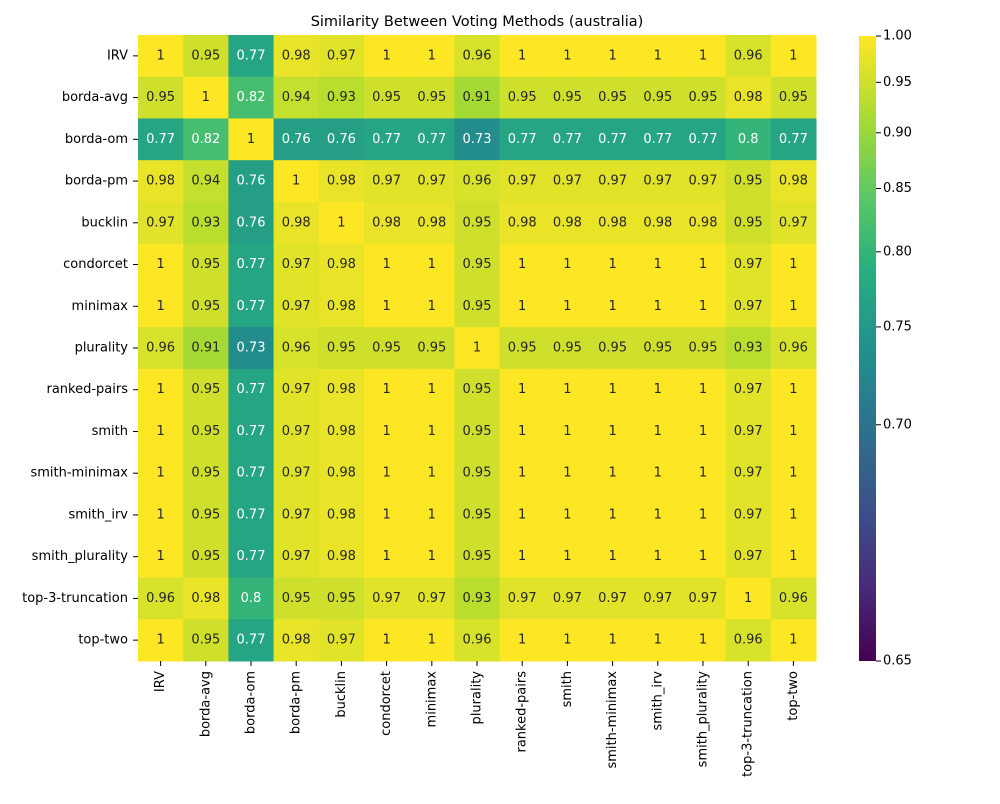  I want to click on colorbar-tick-label: 0.80, so click(897, 251).